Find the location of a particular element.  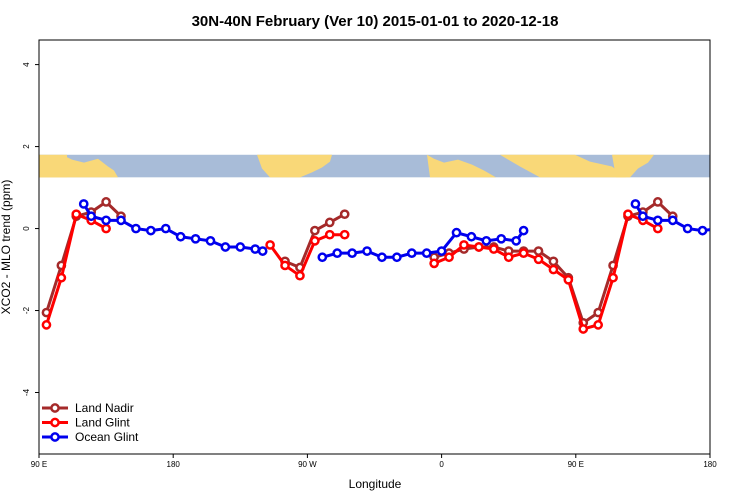

y-tick-label: -2 is located at coordinates (26, 310).